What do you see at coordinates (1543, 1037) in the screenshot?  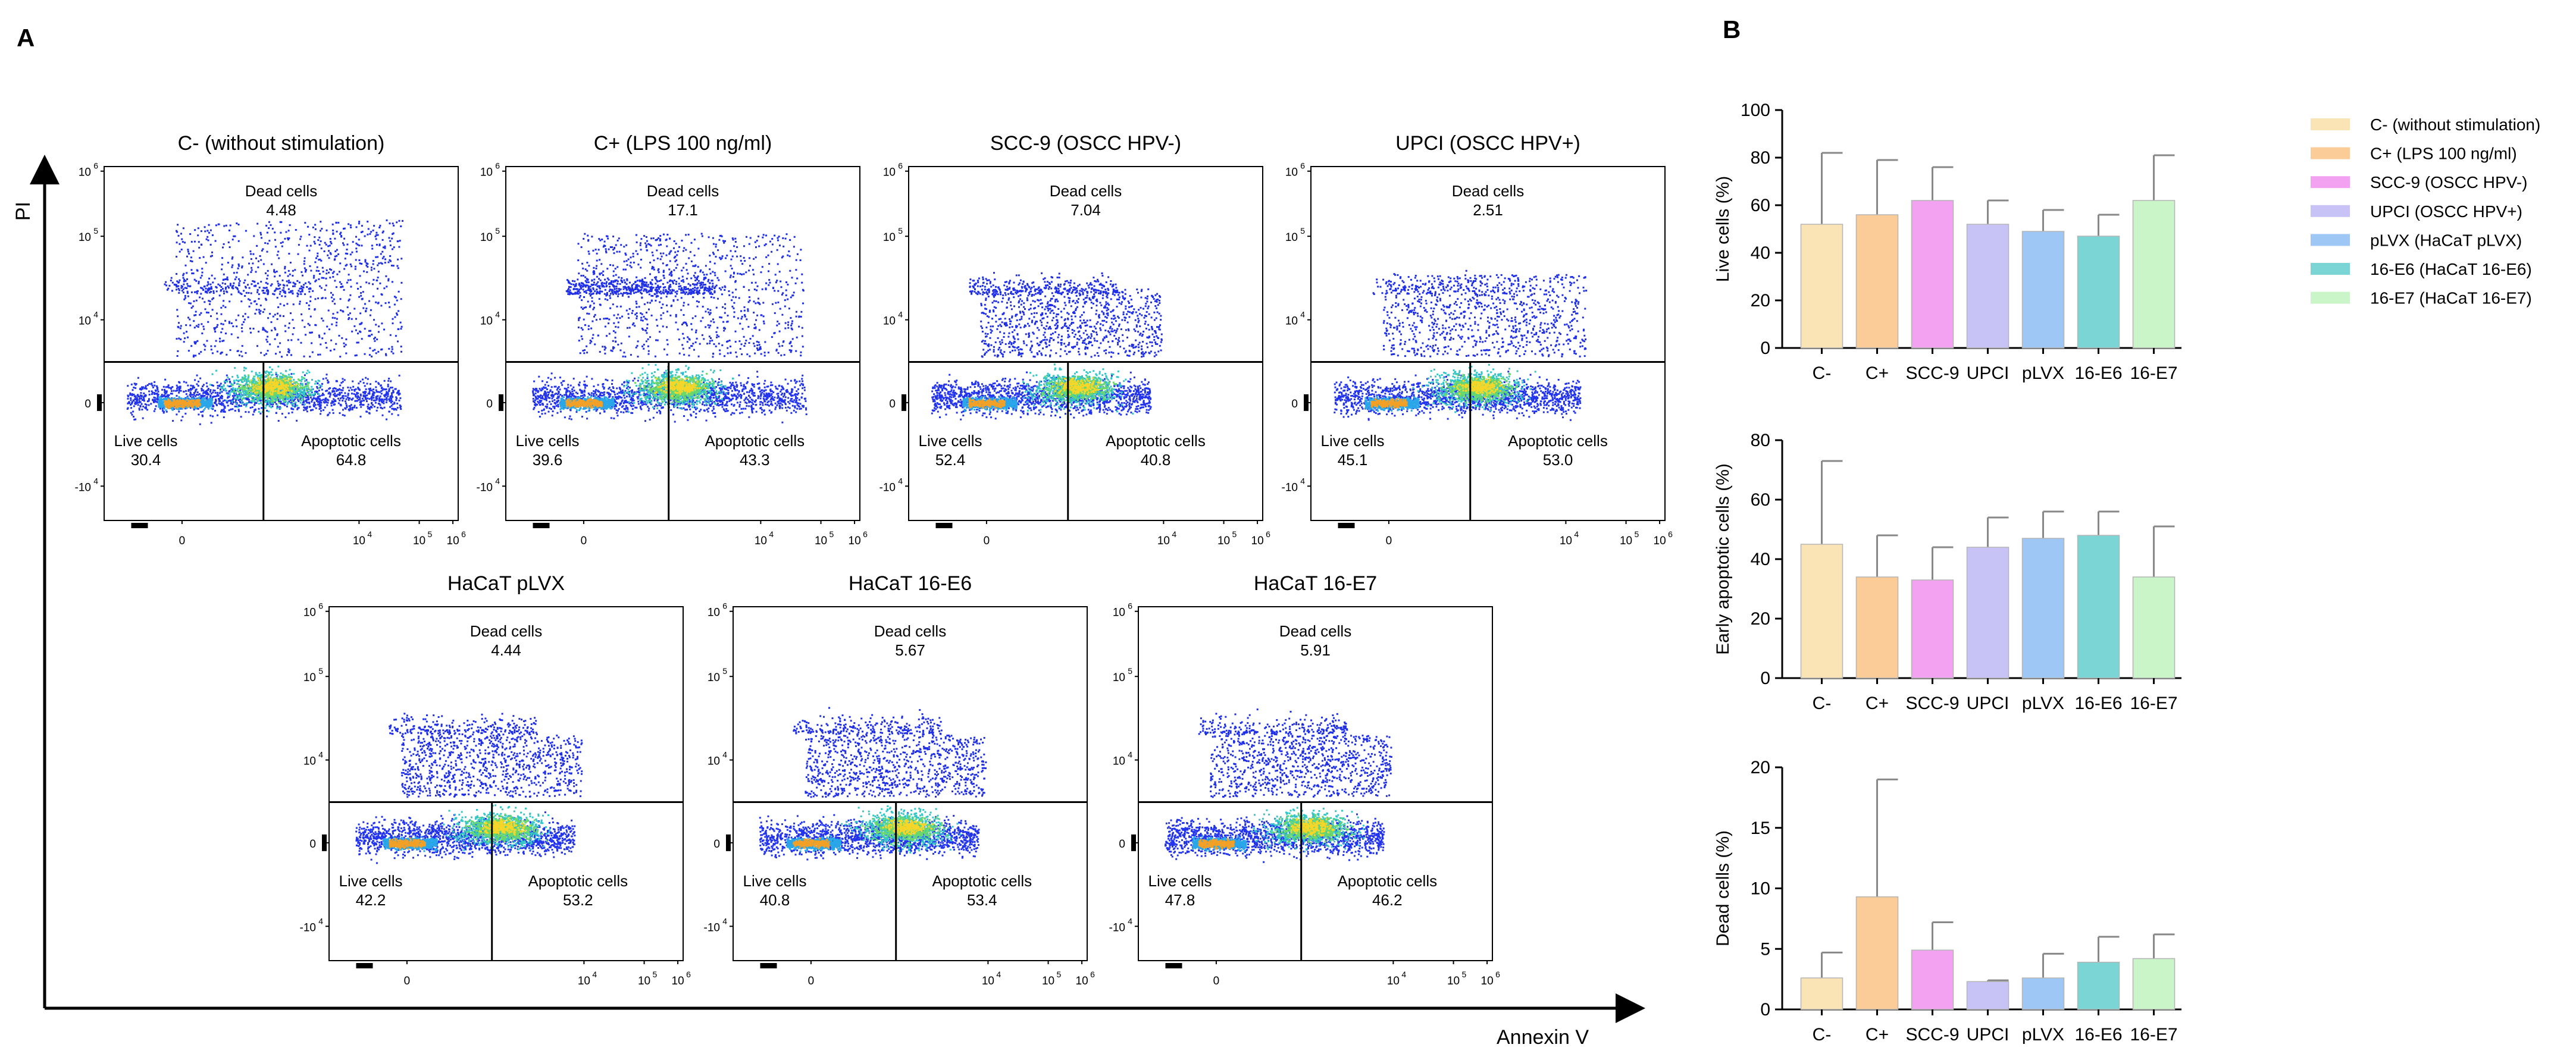 I see `annexin-axis-label: Annexin V` at bounding box center [1543, 1037].